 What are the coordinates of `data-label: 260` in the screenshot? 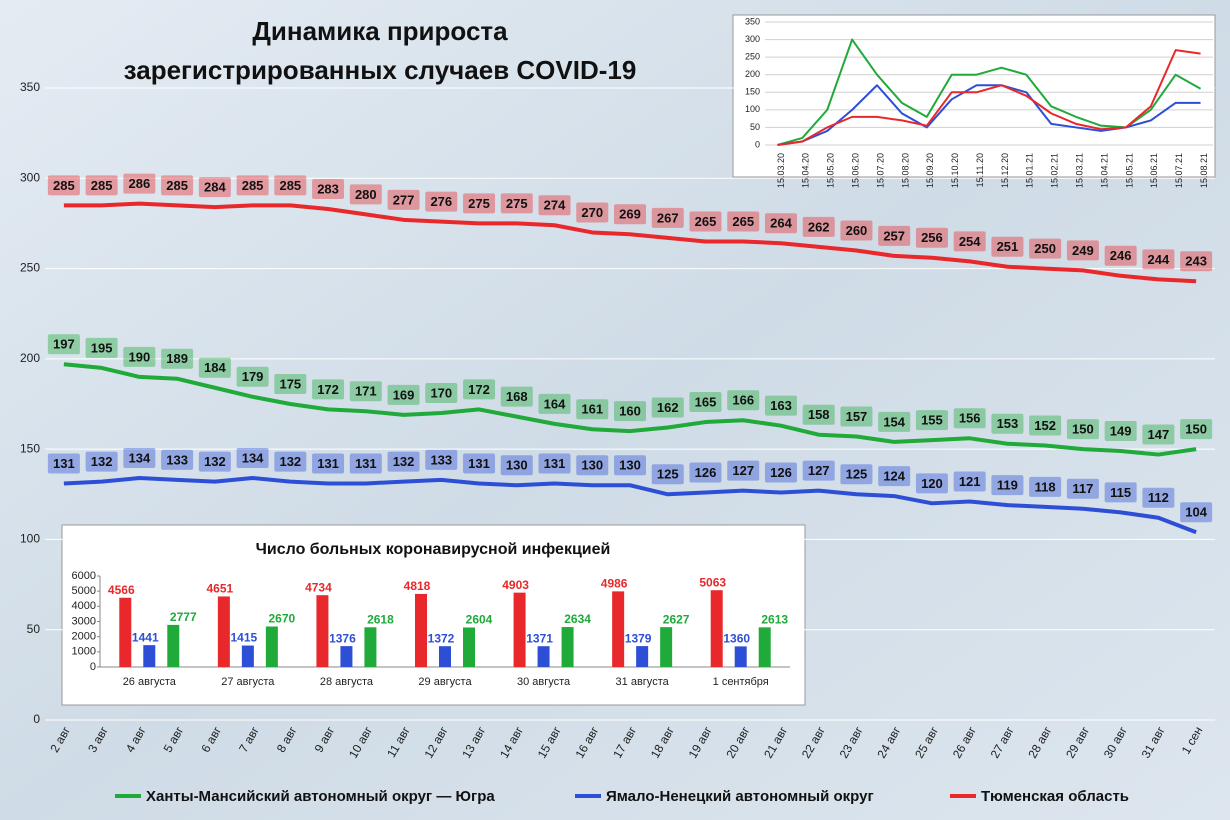 It's located at (857, 230).